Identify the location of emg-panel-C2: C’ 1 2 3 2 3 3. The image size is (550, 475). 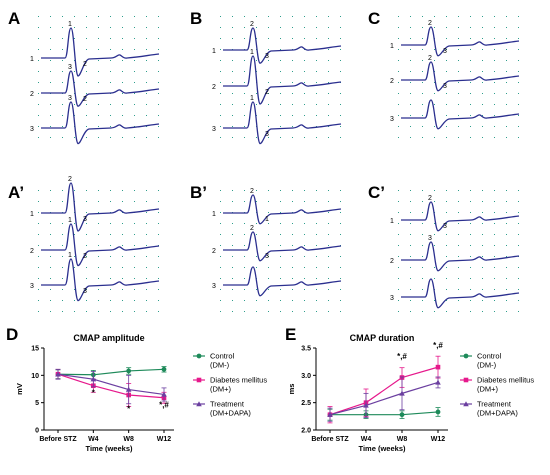
(444, 247).